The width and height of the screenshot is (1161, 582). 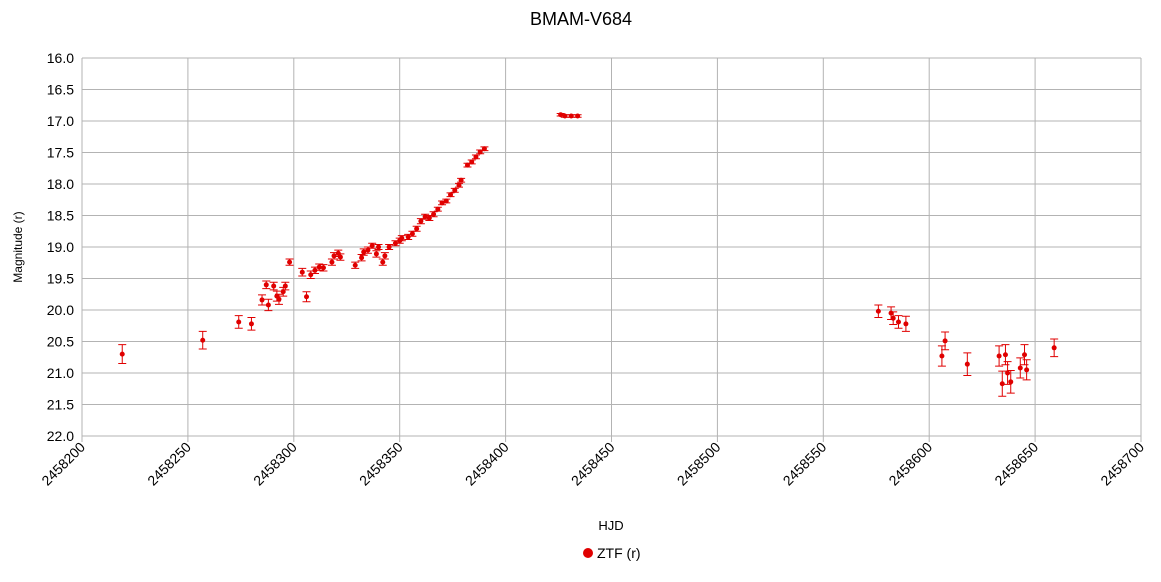 I want to click on legend-label: ZTF (r), so click(x=619, y=553).